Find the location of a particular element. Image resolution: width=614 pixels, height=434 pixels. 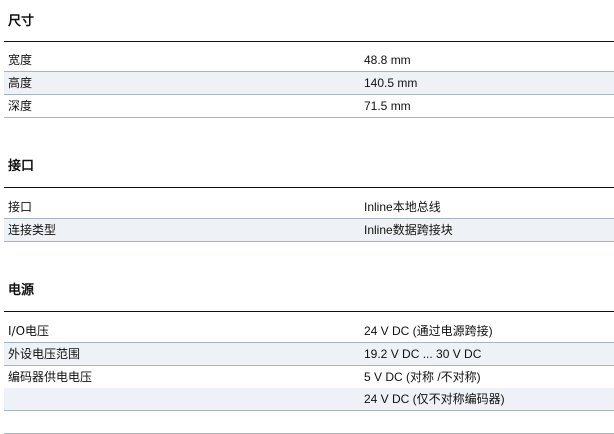

row-label: 编码器供电电压 is located at coordinates (50, 377).